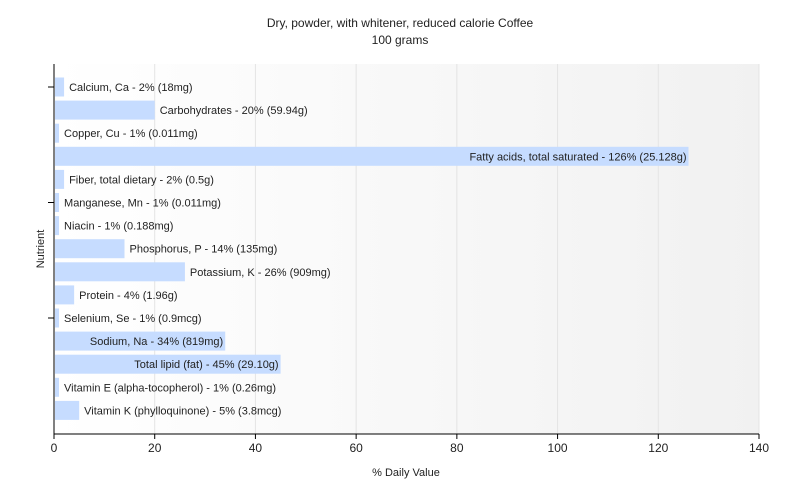  I want to click on bar-label: Phosphorus, P - 14% (135mg), so click(204, 250).